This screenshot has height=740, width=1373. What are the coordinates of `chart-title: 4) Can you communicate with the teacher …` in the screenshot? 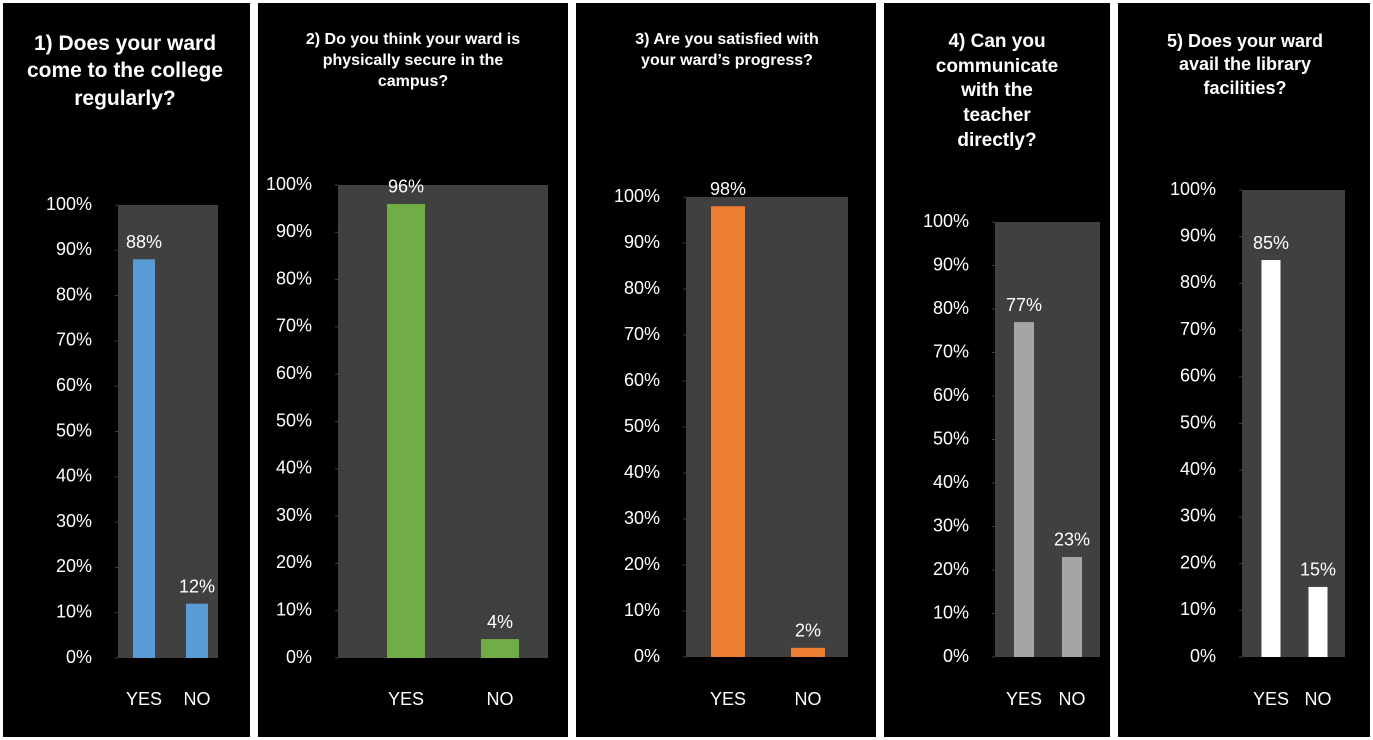 It's located at (997, 91).